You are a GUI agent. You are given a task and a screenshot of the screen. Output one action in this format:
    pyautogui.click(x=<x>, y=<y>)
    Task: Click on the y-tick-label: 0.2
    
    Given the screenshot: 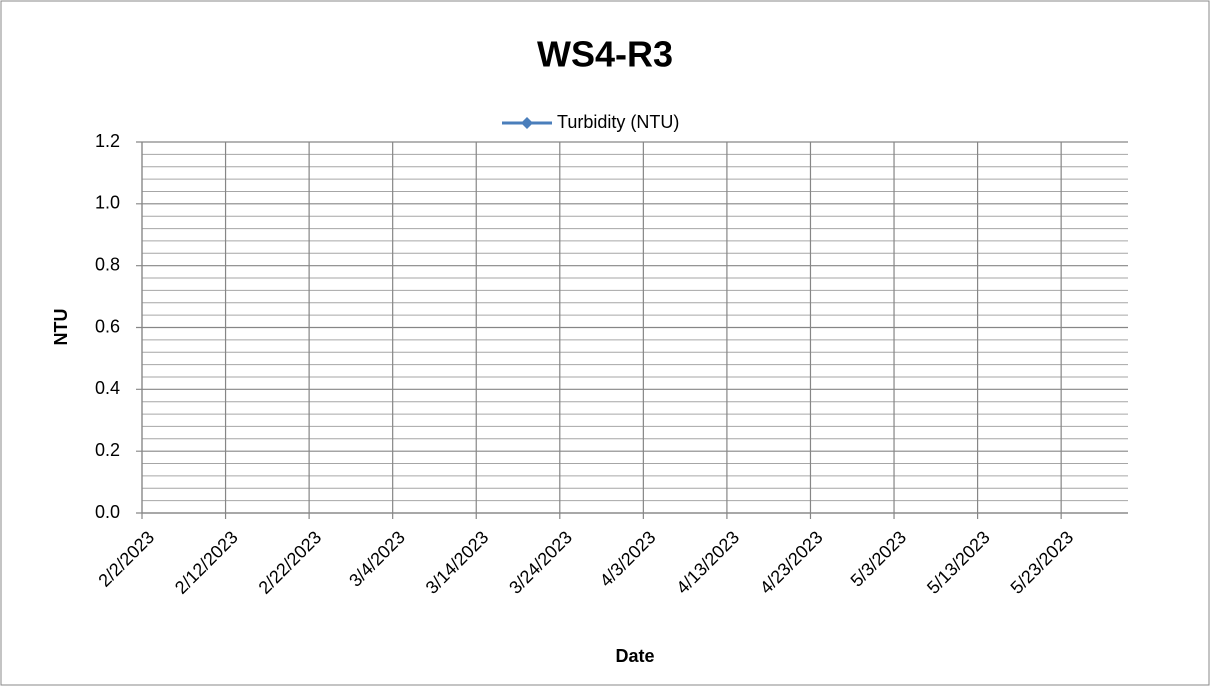 What is the action you would take?
    pyautogui.click(x=107, y=450)
    